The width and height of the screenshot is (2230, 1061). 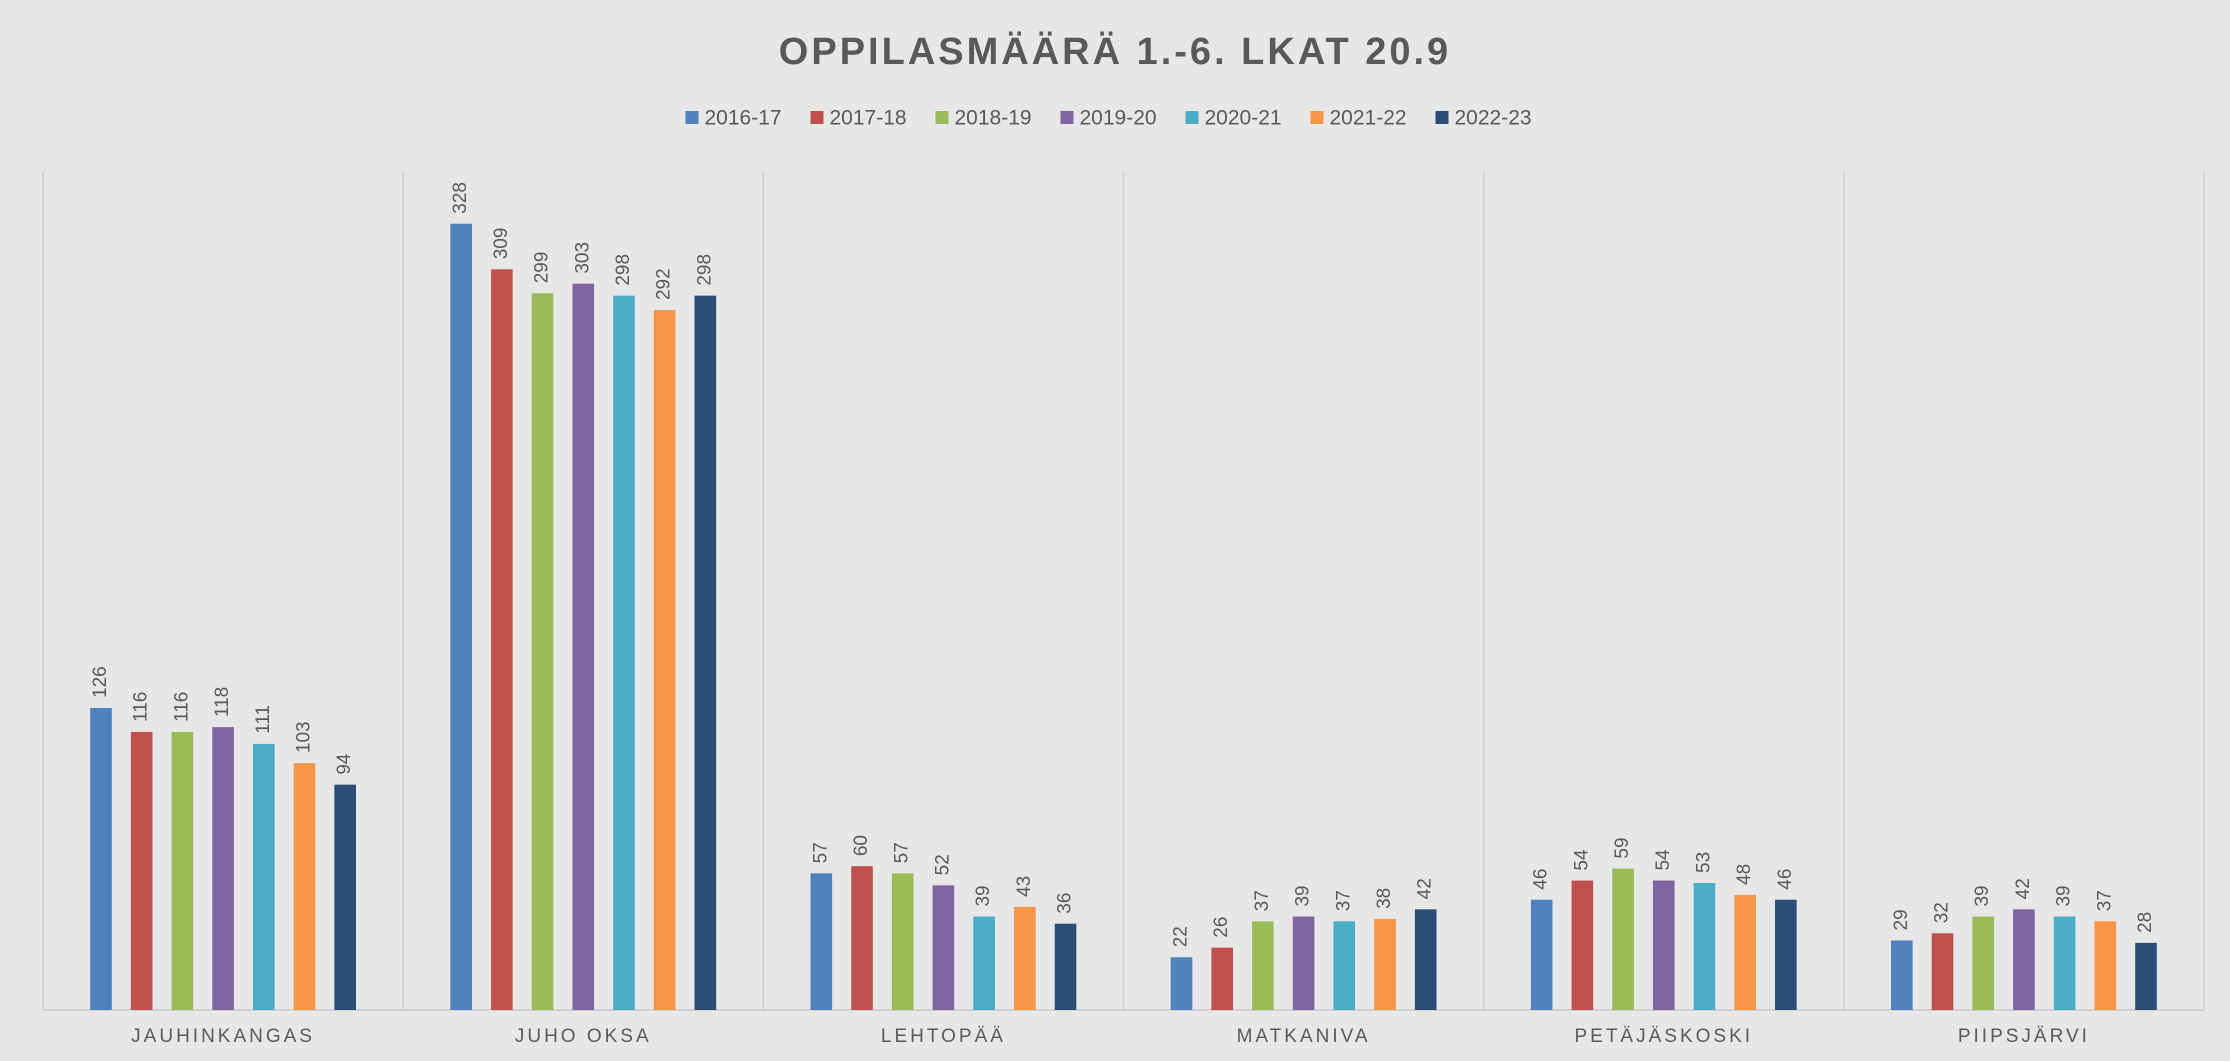 What do you see at coordinates (263, 719) in the screenshot?
I see `data-label: 111` at bounding box center [263, 719].